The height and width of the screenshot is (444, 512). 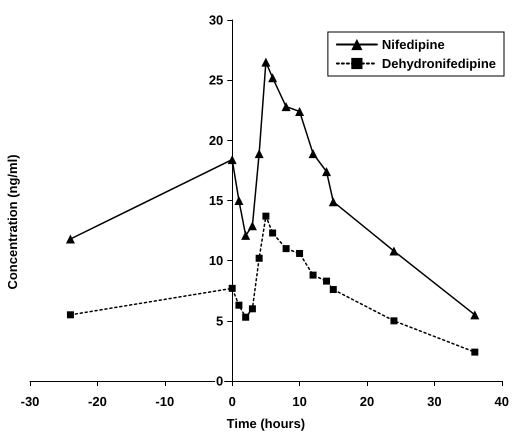 What do you see at coordinates (164, 401) in the screenshot?
I see `x-tick-label: -10` at bounding box center [164, 401].